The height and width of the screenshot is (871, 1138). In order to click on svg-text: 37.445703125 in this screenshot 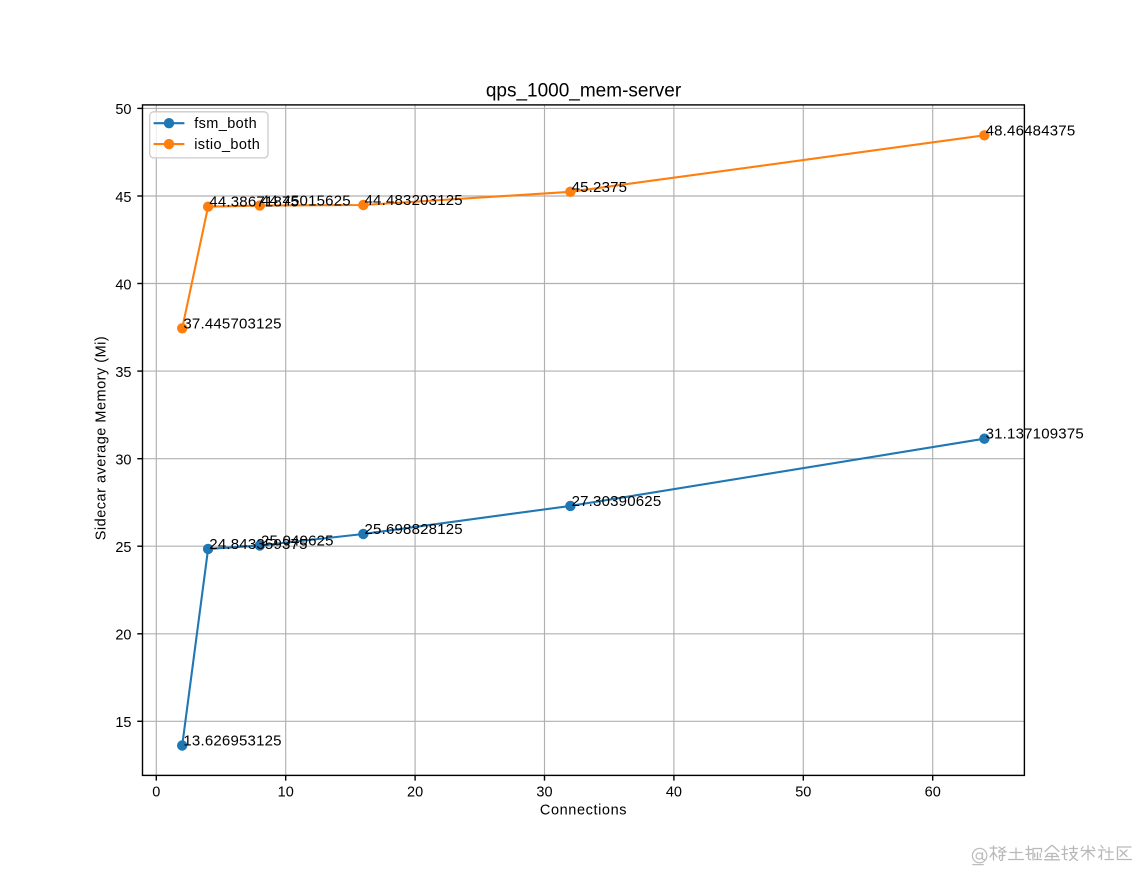, I will do `click(232, 323)`.